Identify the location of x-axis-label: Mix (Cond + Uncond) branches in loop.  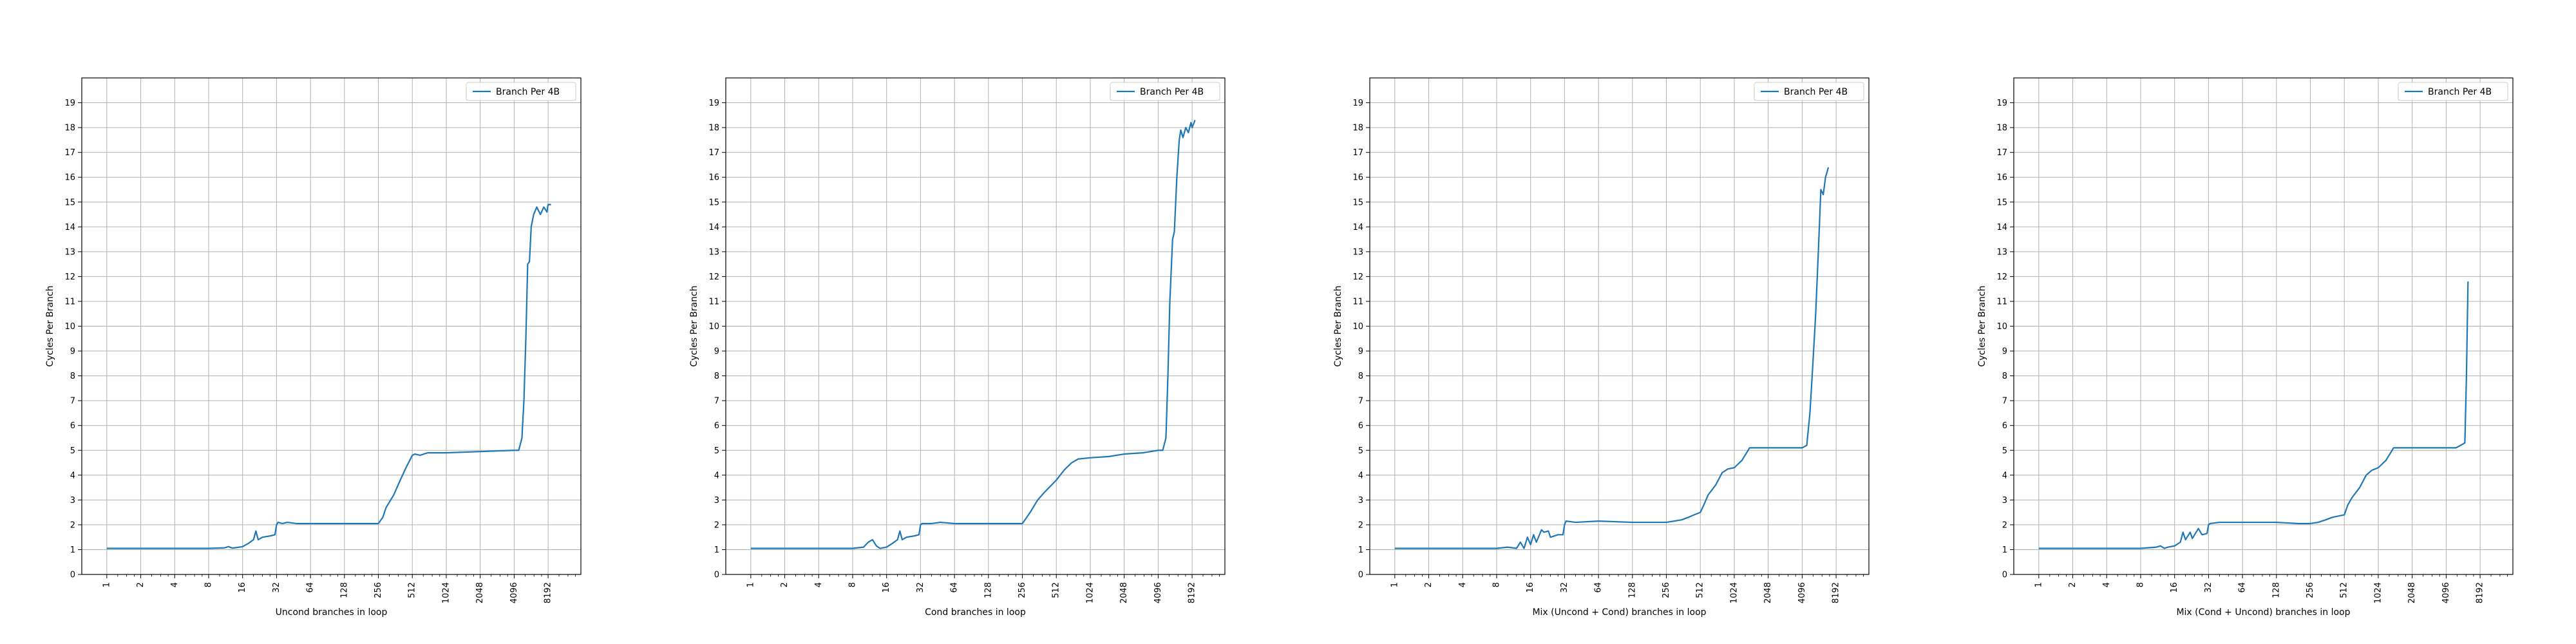
(2263, 612).